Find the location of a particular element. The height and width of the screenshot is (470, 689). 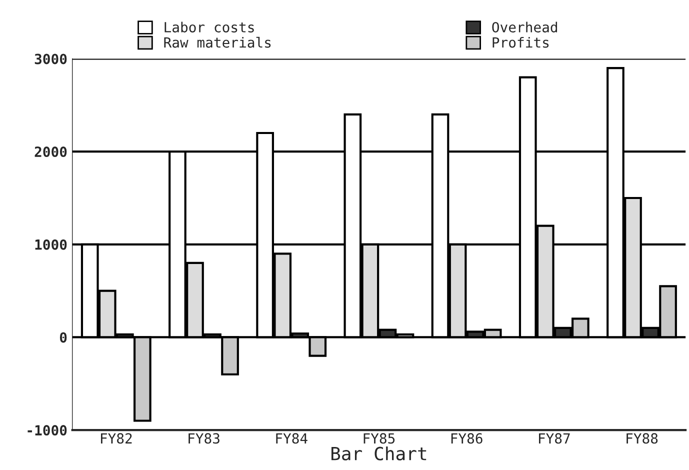

y-tick-label: -1000 is located at coordinates (47, 430).